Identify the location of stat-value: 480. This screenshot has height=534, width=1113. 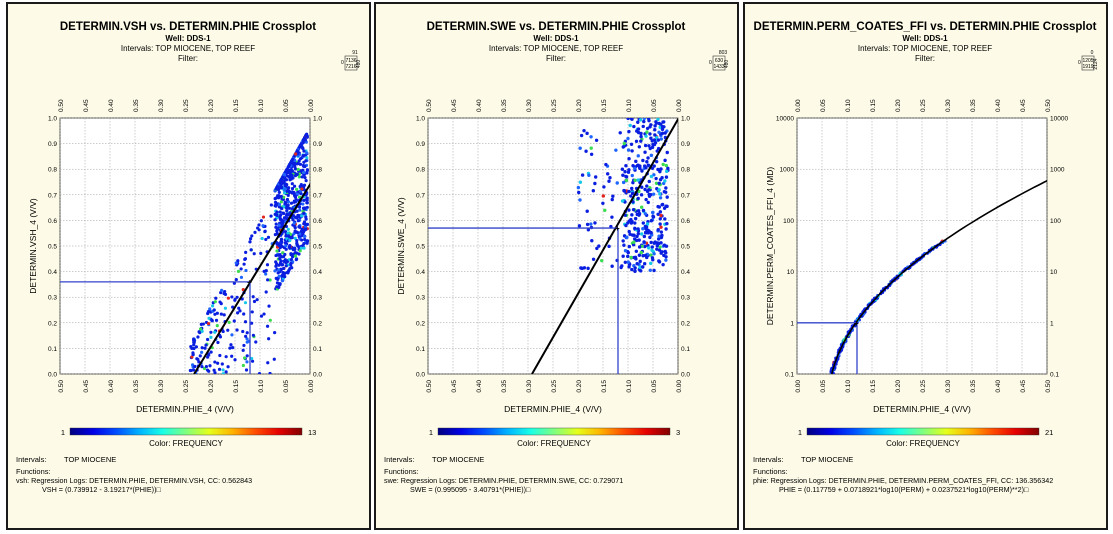
(359, 64).